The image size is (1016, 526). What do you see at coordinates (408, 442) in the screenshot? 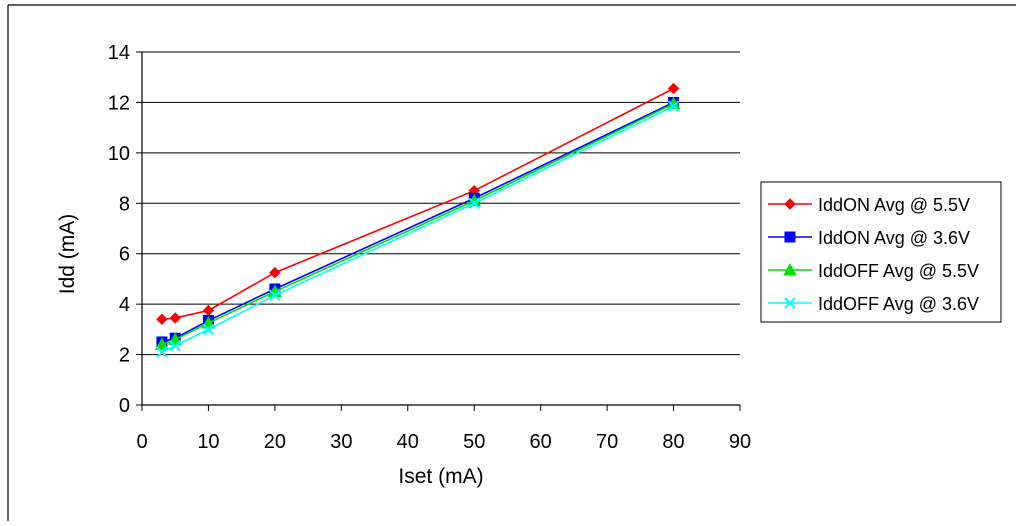
I see `x-tick-label: 40` at bounding box center [408, 442].